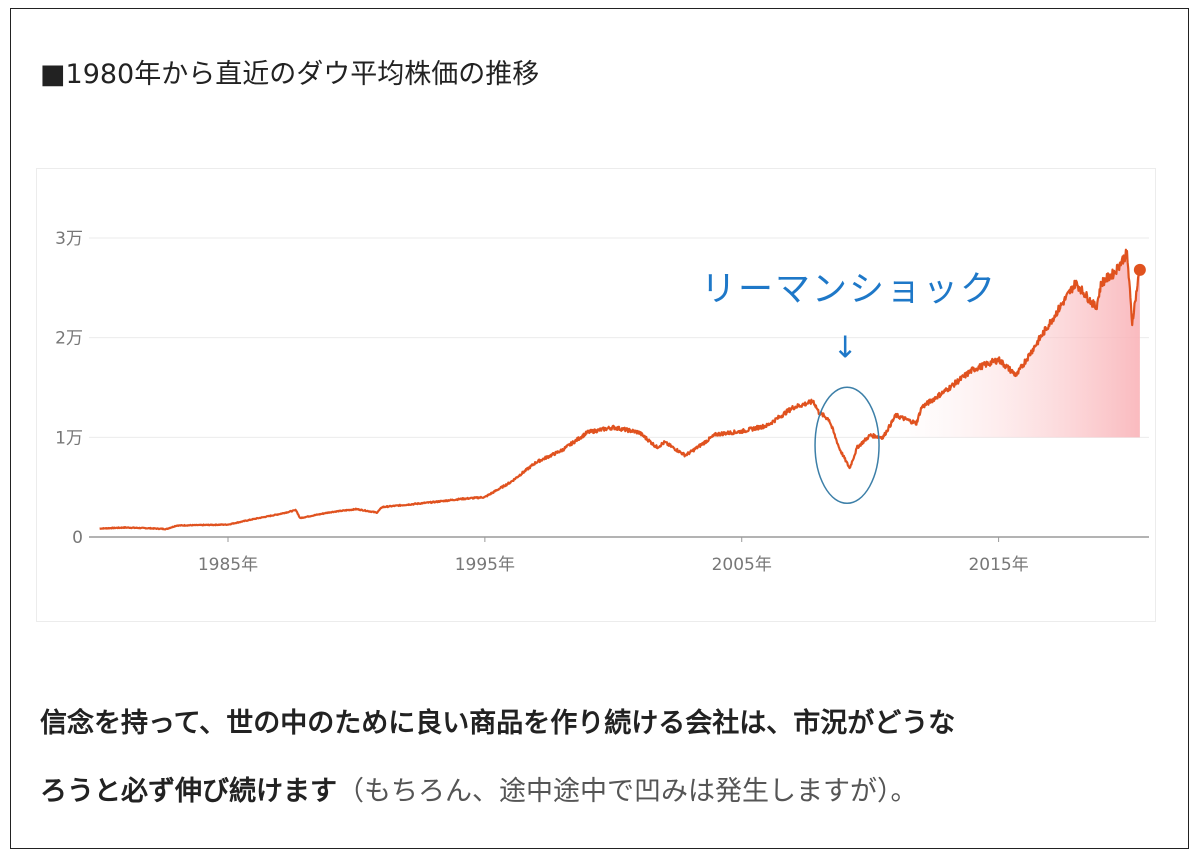 Image resolution: width=1200 pixels, height=859 pixels. What do you see at coordinates (485, 565) in the screenshot?
I see `x-tick-label: 1995年` at bounding box center [485, 565].